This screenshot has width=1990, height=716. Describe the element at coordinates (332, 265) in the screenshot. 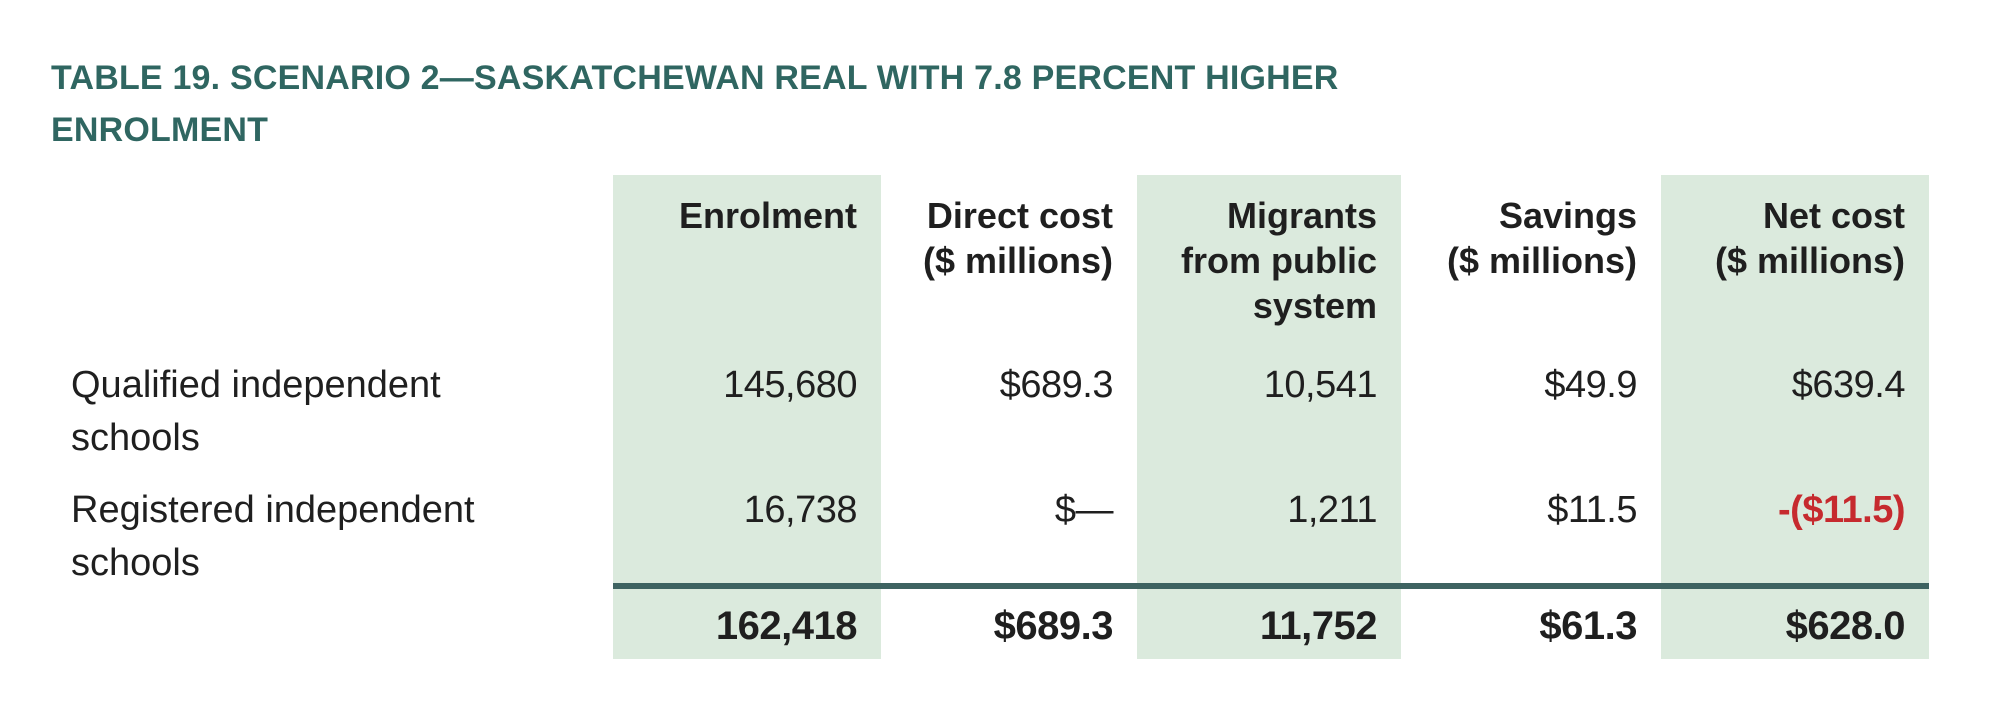

I see `header-spacer-cell` at that location.